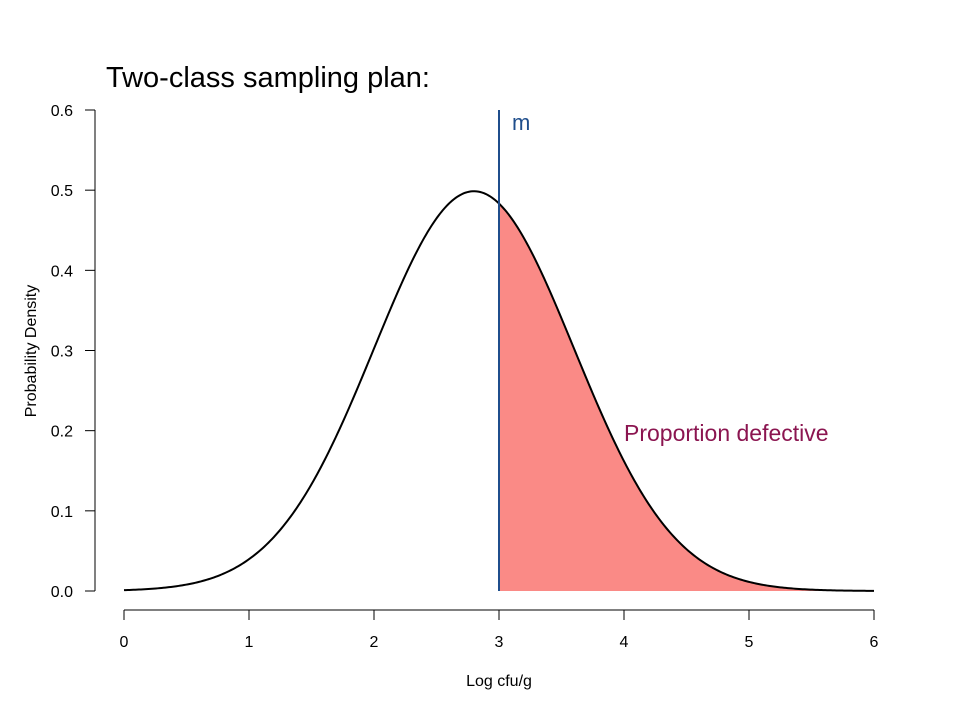  What do you see at coordinates (62, 271) in the screenshot?
I see `y-tick-label: 0.4` at bounding box center [62, 271].